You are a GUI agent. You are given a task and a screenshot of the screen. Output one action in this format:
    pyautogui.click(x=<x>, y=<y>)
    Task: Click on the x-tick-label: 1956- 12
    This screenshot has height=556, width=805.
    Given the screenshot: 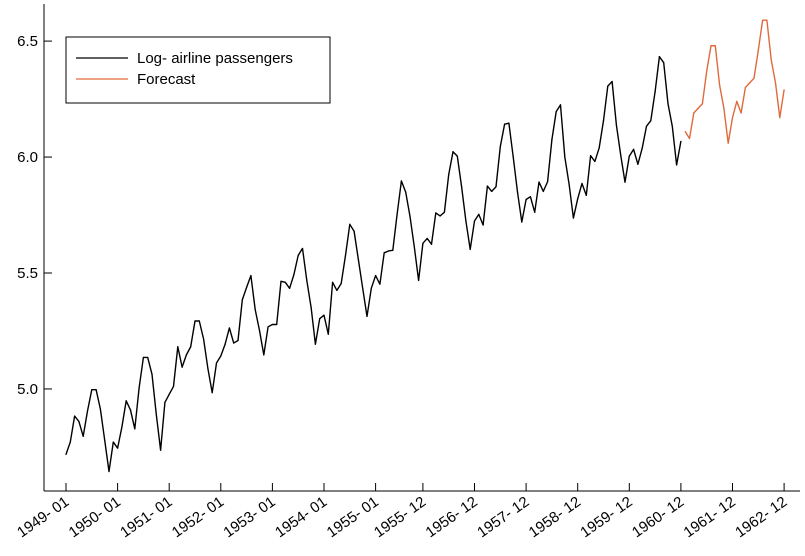 What is the action you would take?
    pyautogui.click(x=452, y=517)
    